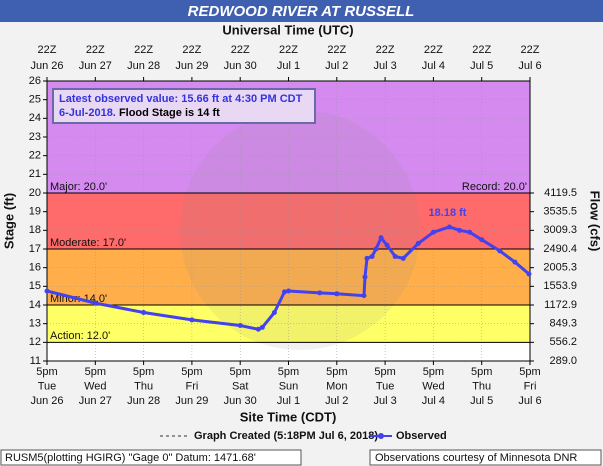  I want to click on y2-tick-label: 2005.3, so click(560, 268).